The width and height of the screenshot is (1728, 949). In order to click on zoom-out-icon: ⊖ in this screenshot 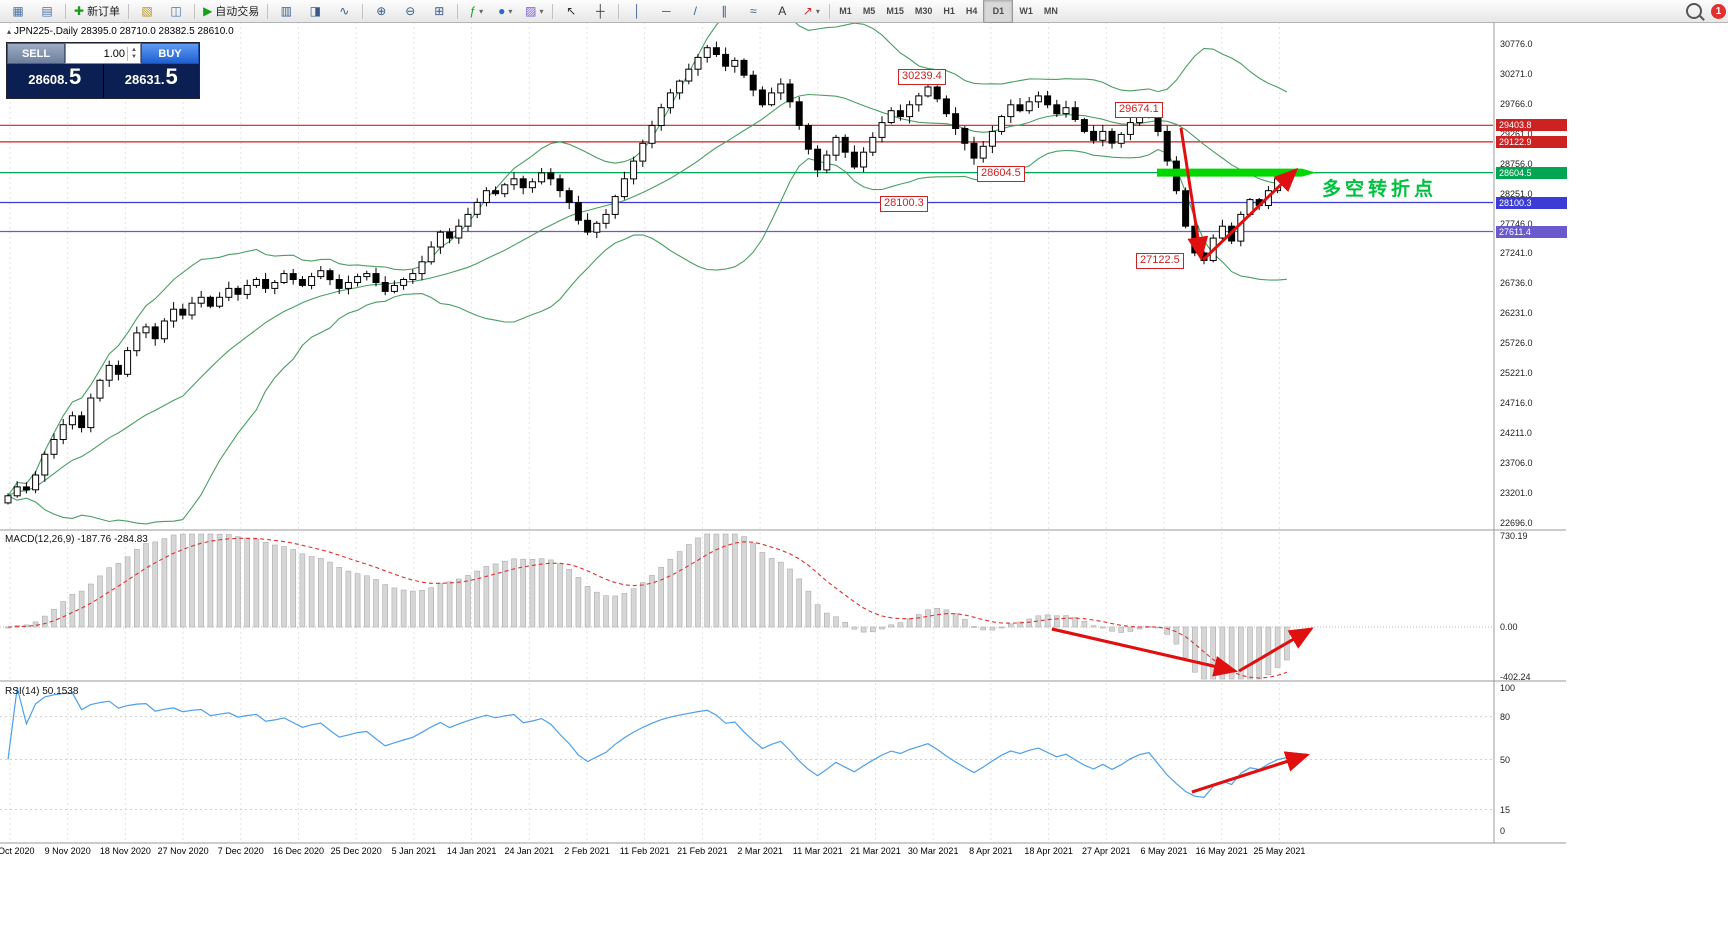, I will do `click(410, 11)`.